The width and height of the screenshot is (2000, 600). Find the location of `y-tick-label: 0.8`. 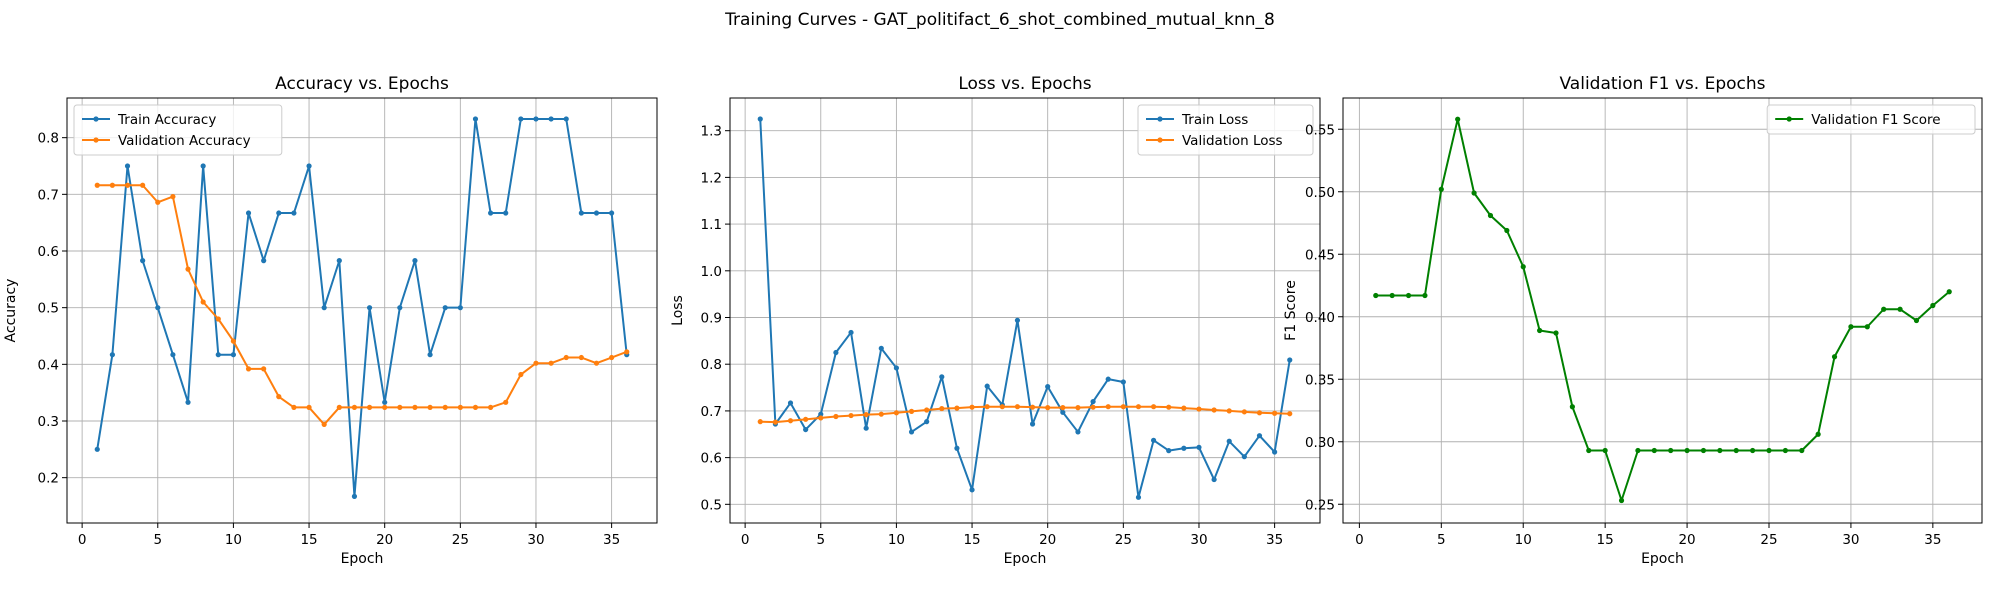

y-tick-label: 0.8 is located at coordinates (711, 365).